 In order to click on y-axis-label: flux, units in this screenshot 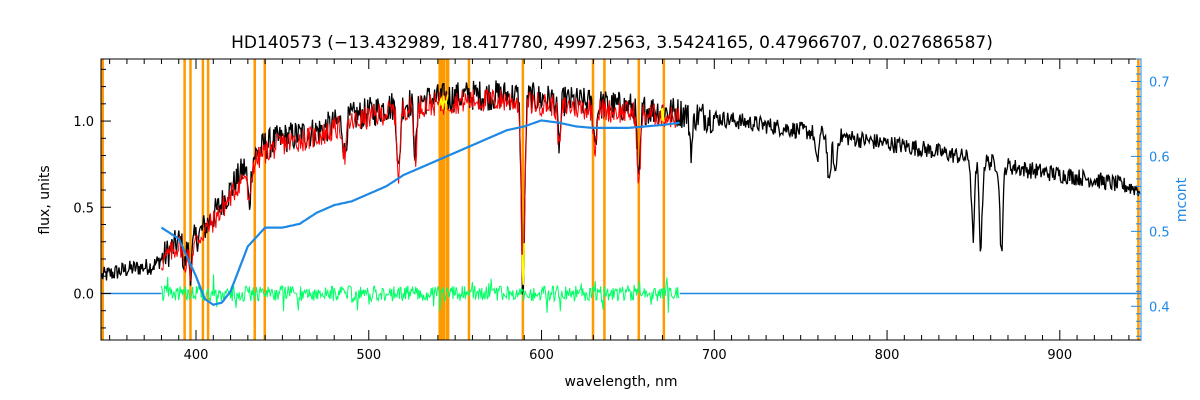, I will do `click(45, 199)`.